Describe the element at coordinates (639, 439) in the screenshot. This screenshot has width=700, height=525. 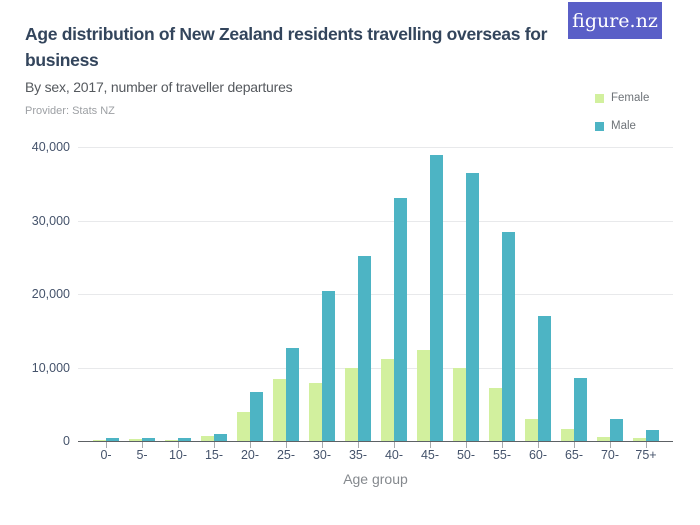
I see `bar-female-75+` at that location.